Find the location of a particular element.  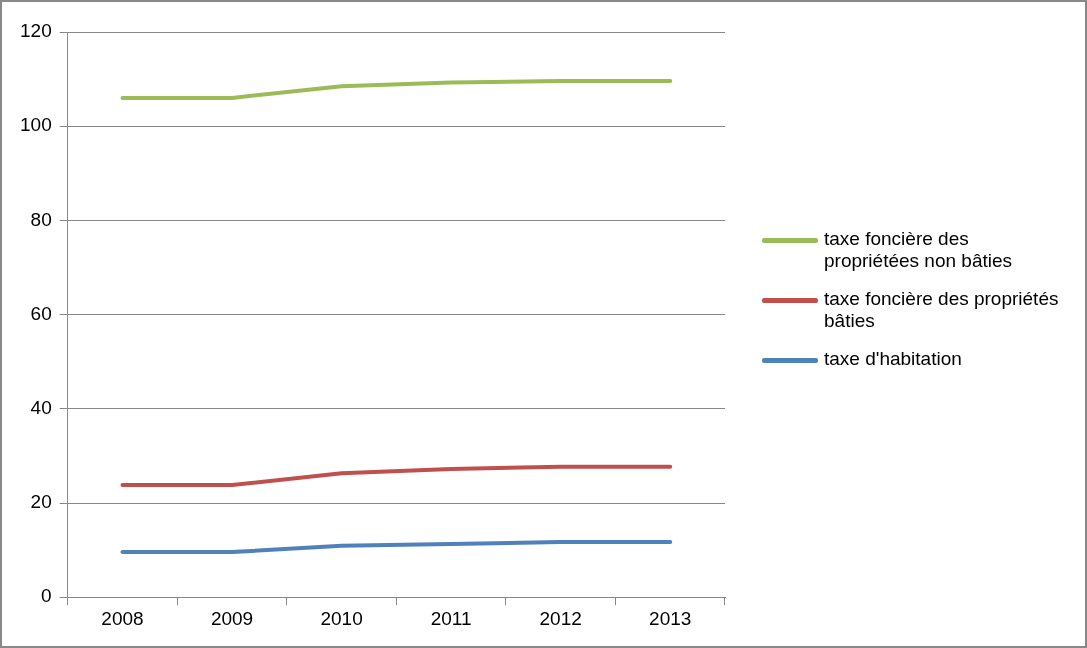

legend-label: taxe foncière des propriétés bâties is located at coordinates (942, 310).